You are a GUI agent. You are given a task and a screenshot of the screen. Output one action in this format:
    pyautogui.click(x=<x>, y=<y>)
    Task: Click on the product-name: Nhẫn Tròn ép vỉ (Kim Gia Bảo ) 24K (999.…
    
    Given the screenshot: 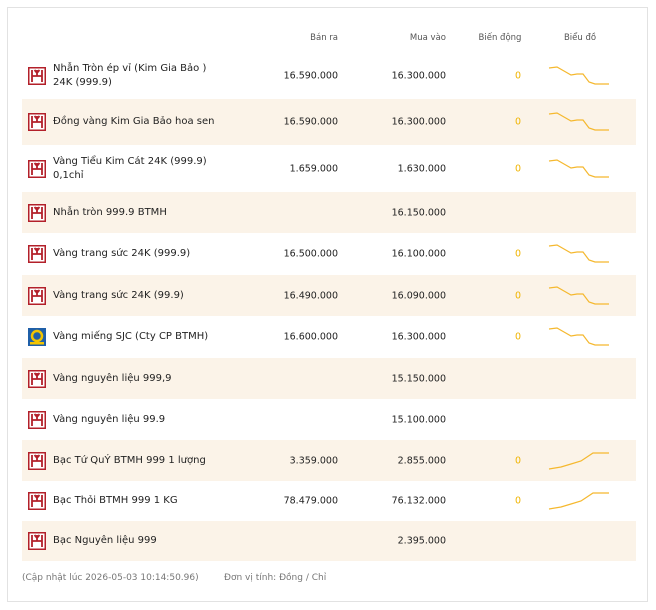 What is the action you would take?
    pyautogui.click(x=130, y=75)
    